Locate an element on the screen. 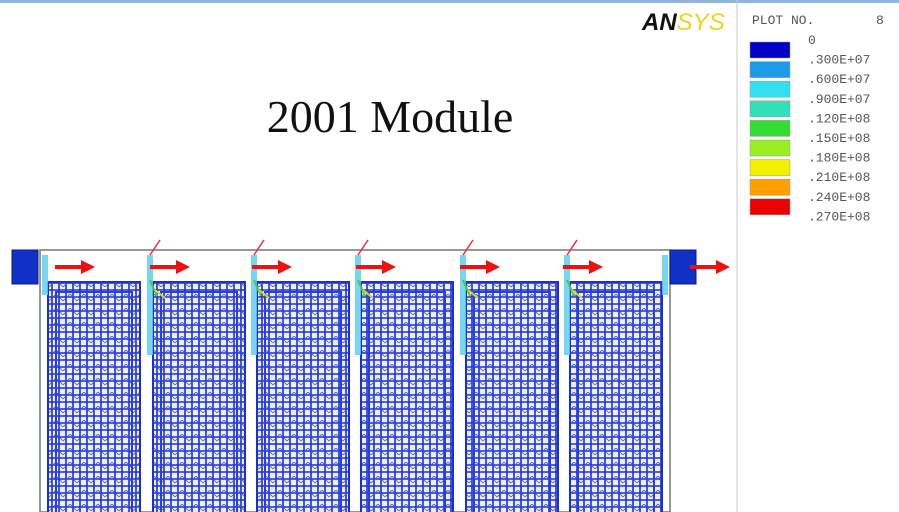 Image resolution: width=899 pixels, height=512 pixels. legend-label: .240E+08 is located at coordinates (839, 197).